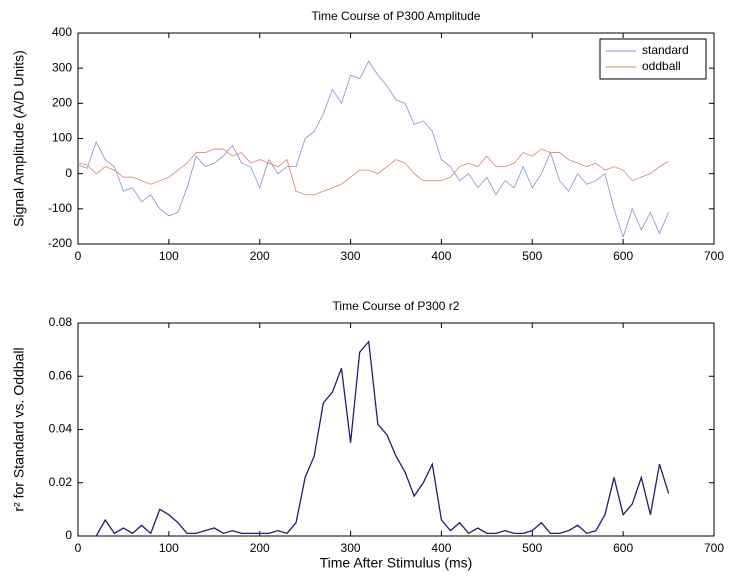 This screenshot has height=581, width=747. What do you see at coordinates (61, 322) in the screenshot?
I see `y-tick-label: 0.08` at bounding box center [61, 322].